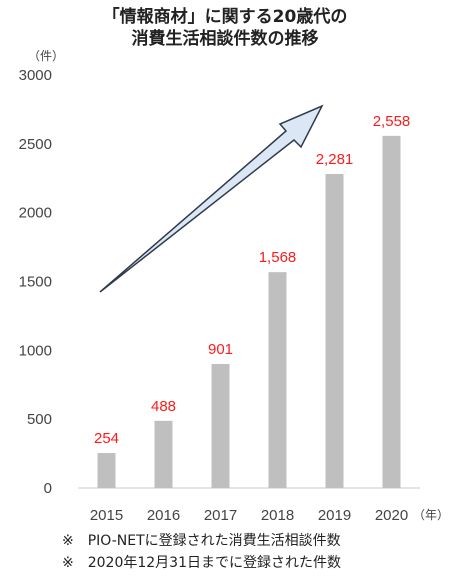 The width and height of the screenshot is (450, 576). I want to click on bar-2015, so click(106, 470).